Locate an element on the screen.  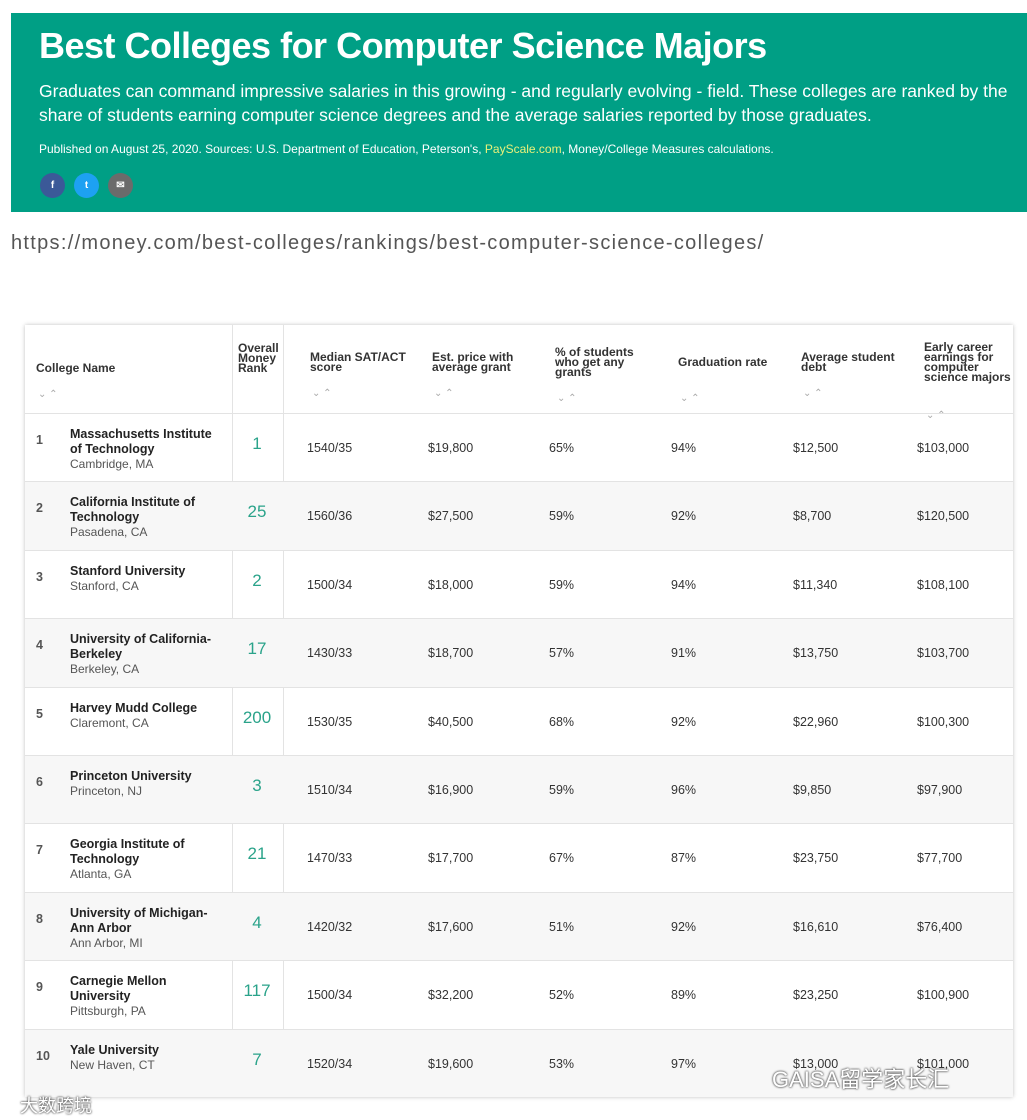
college-name-cell: Carnegie Mellon University Pittsburgh, PA is located at coordinates (145, 996).